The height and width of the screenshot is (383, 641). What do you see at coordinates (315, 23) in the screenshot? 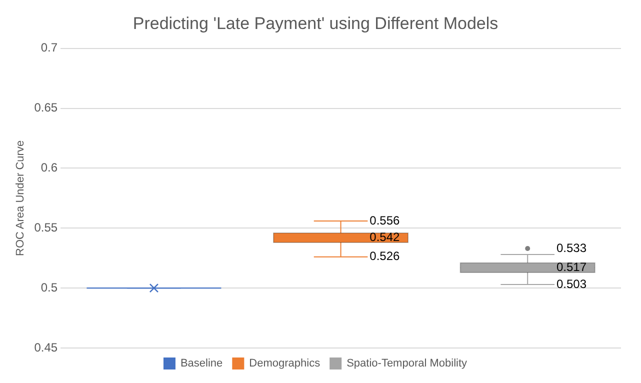
I see `chart-title: Predicting 'Late Payment' using Different Models` at bounding box center [315, 23].